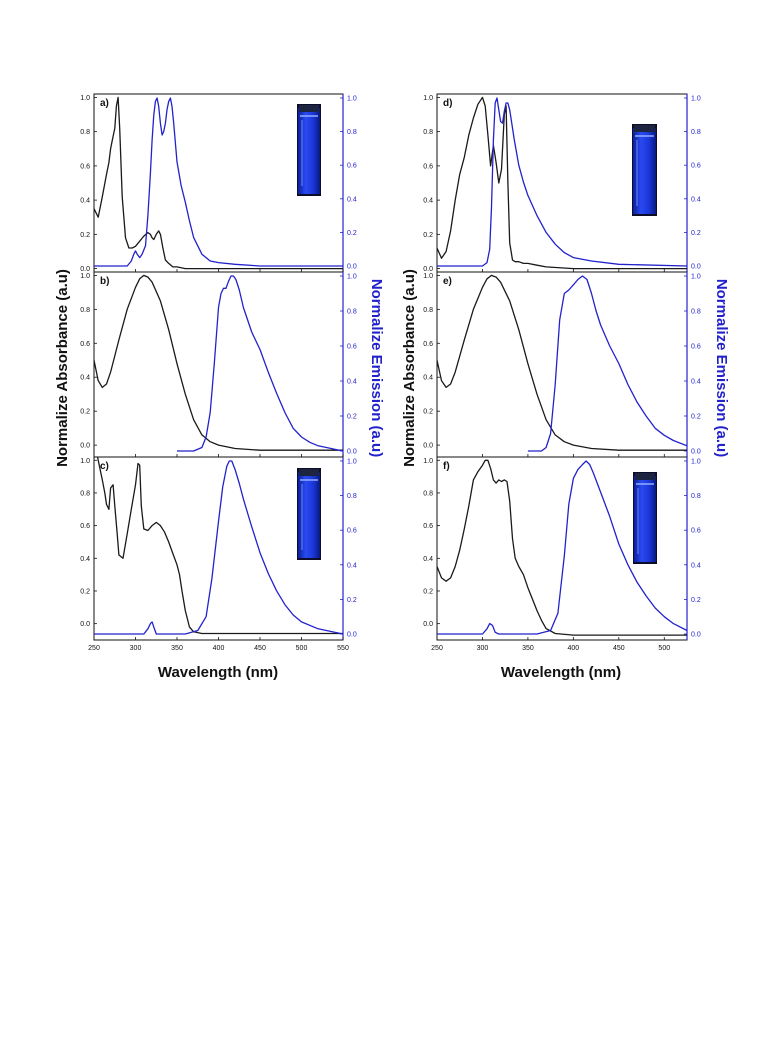 The width and height of the screenshot is (780, 1044). What do you see at coordinates (721, 368) in the screenshot?
I see `right-ylabel-right-figure: Normalize Emission (a.u)` at bounding box center [721, 368].